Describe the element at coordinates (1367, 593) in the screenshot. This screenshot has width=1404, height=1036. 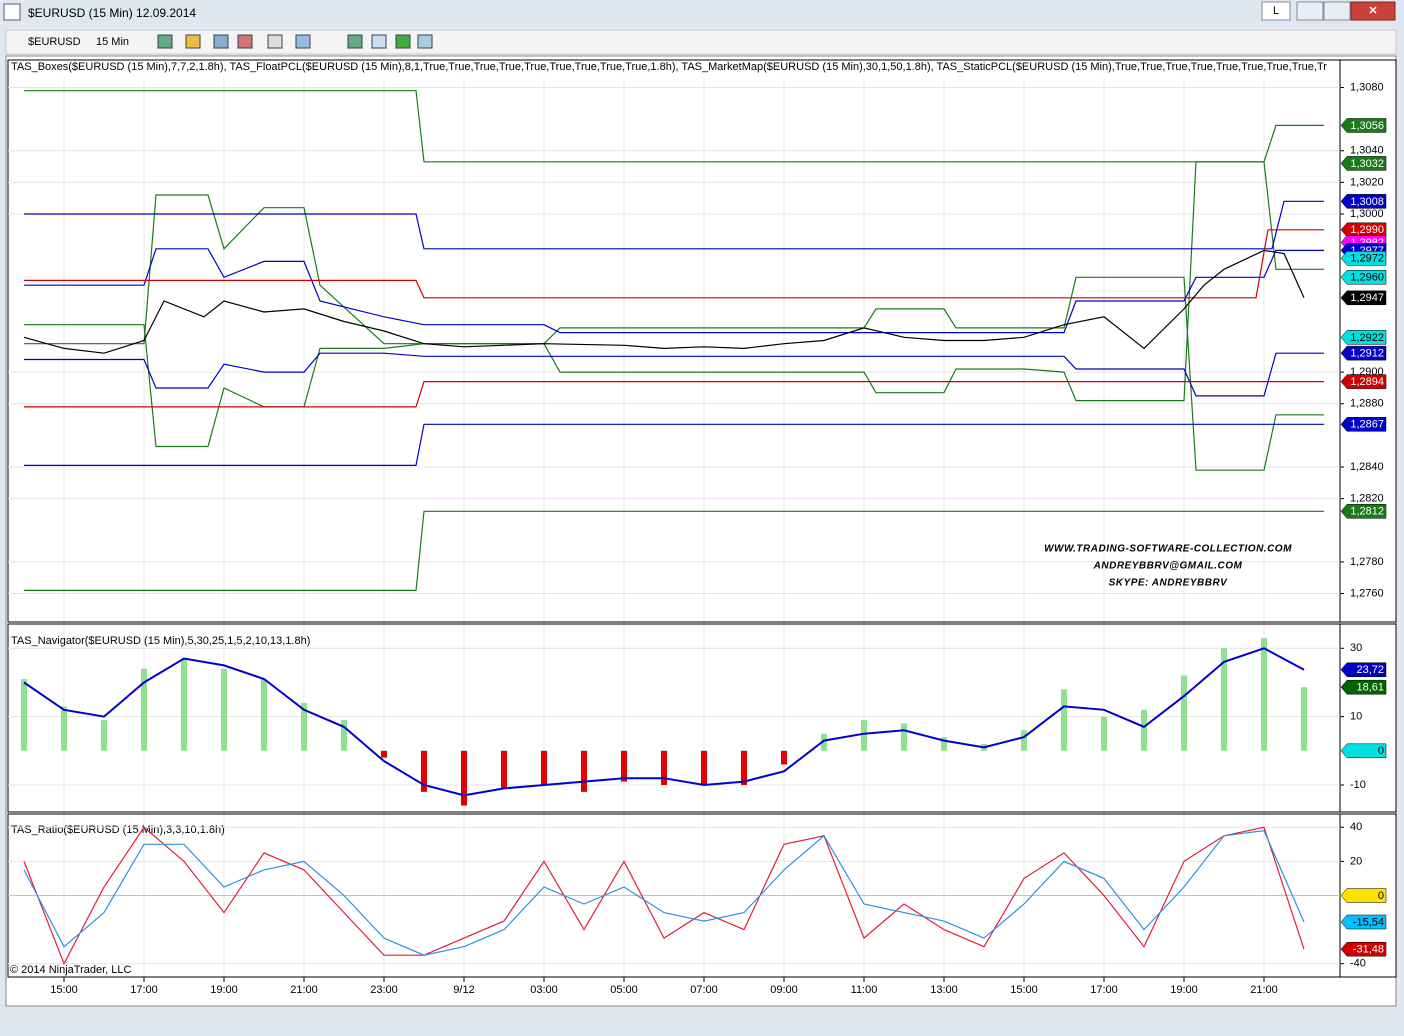
I see `y-tick-label: 1,2760` at that location.